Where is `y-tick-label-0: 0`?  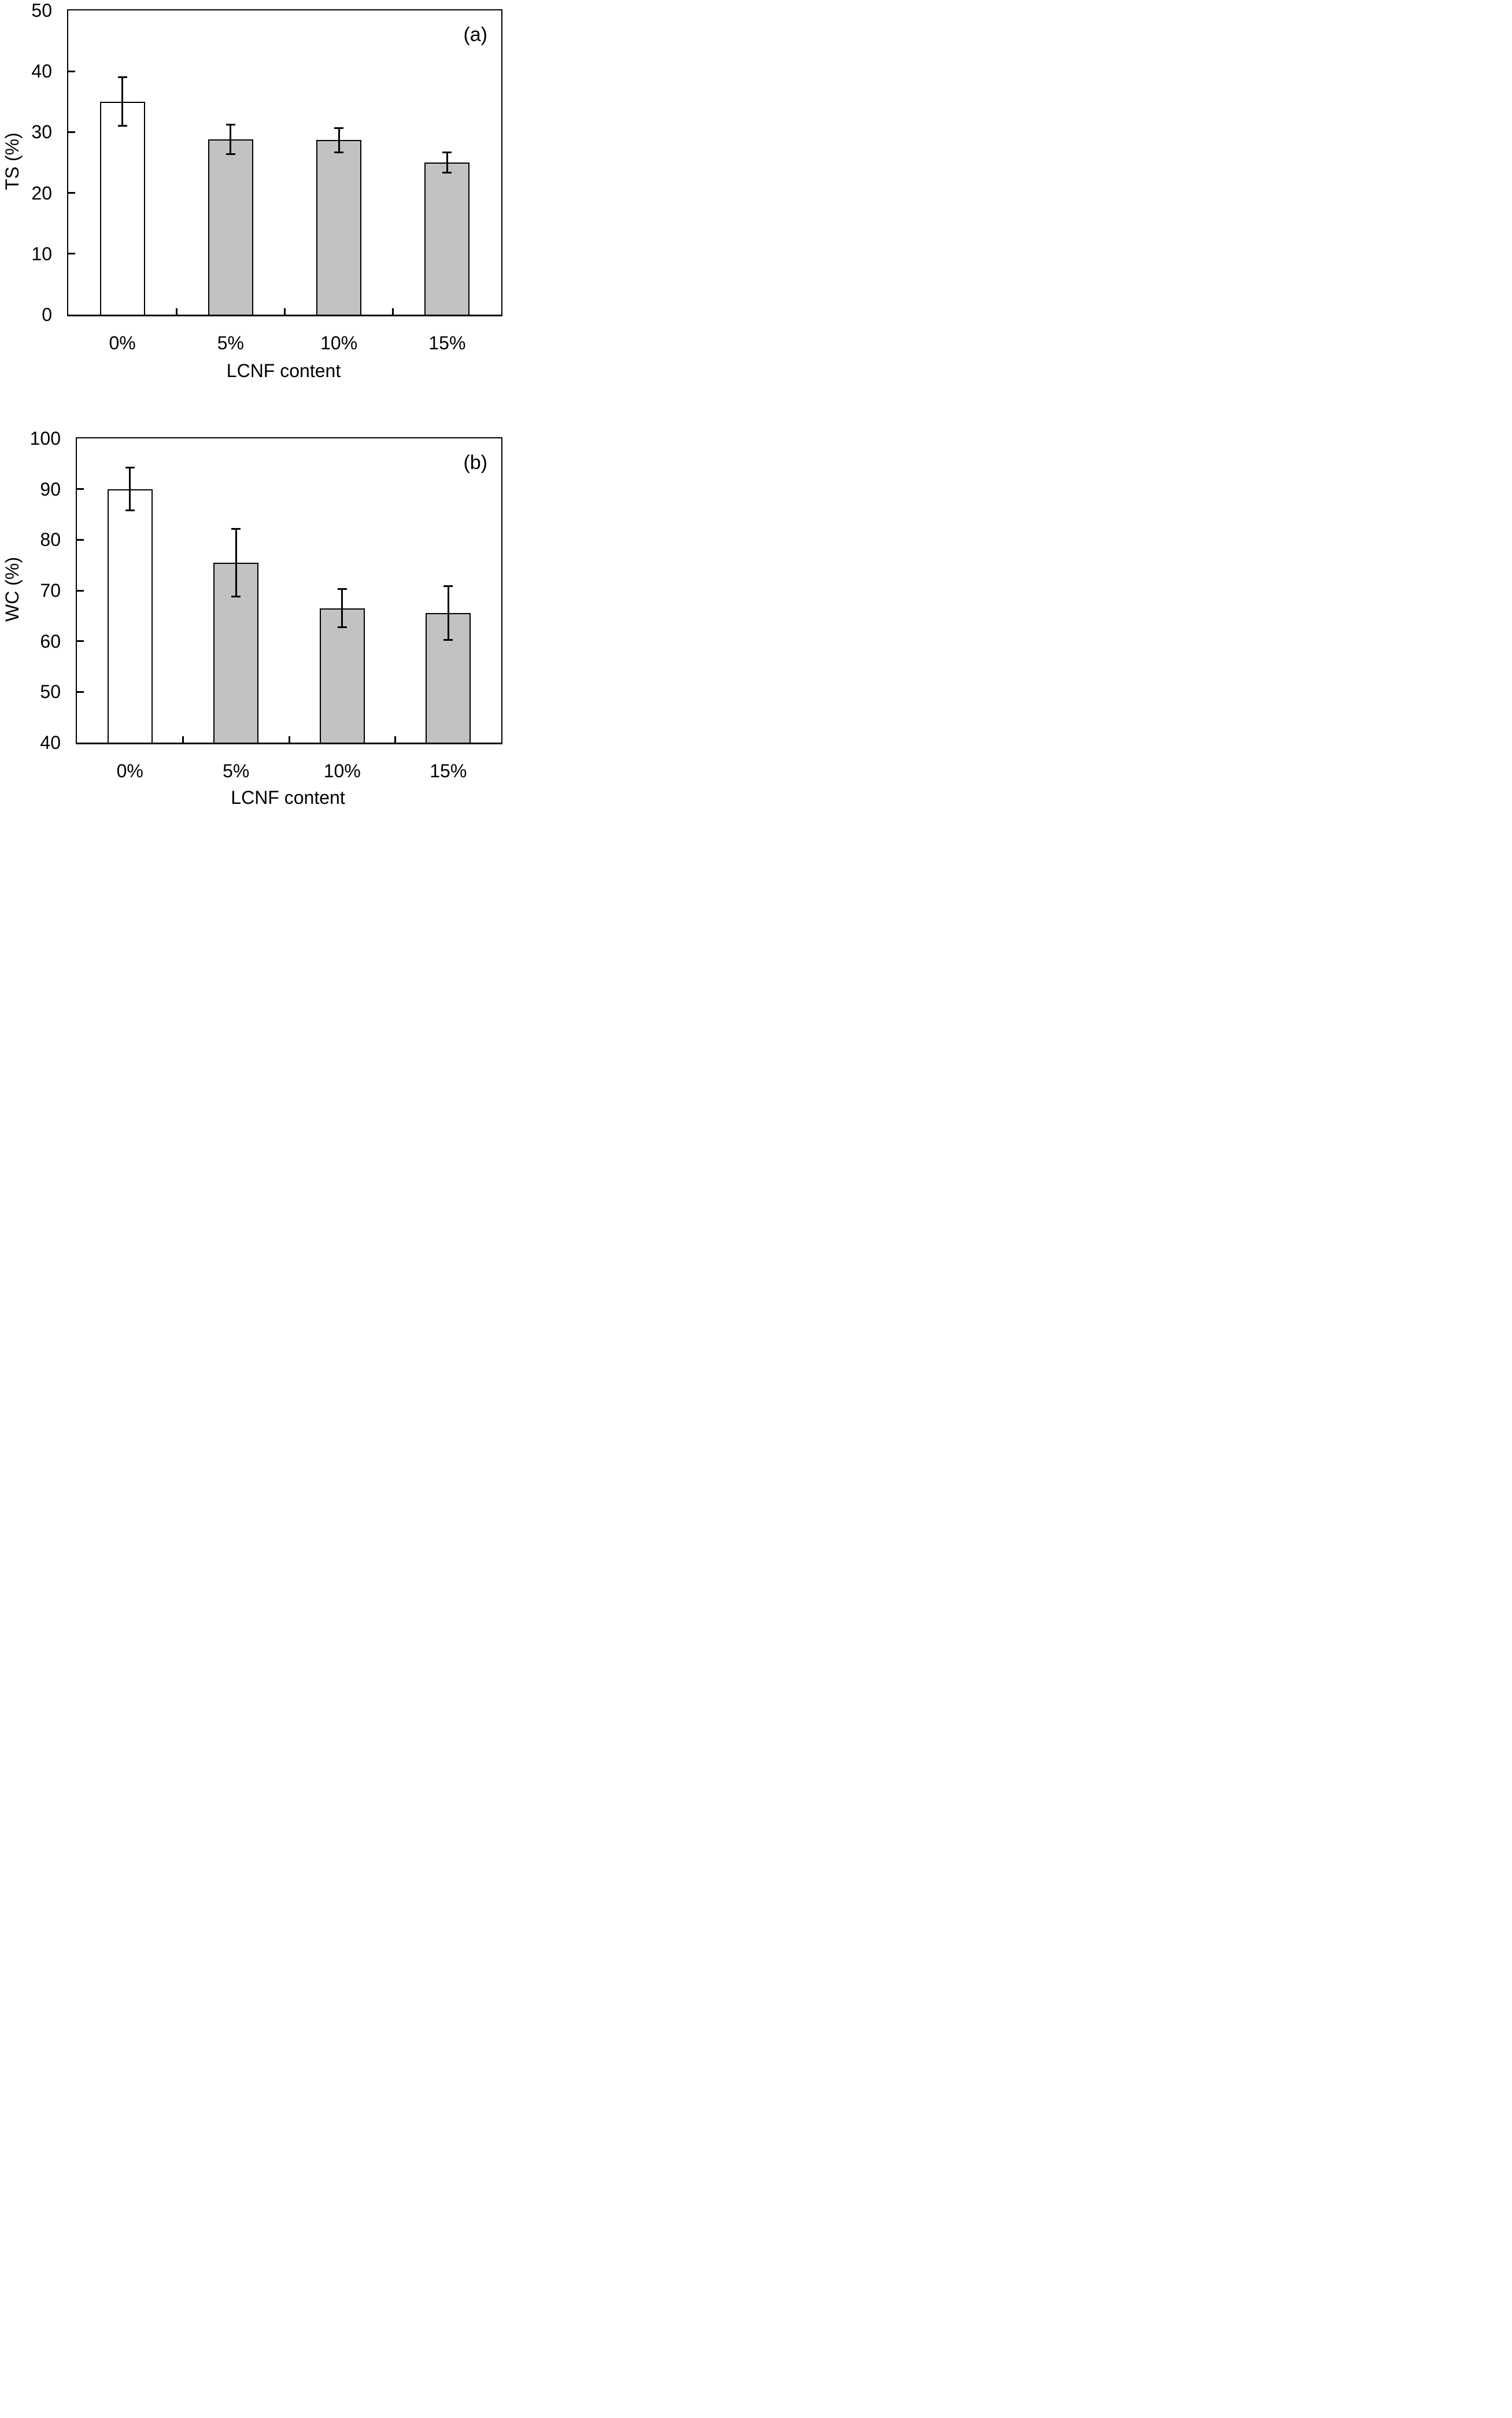
y-tick-label-0: 0 is located at coordinates (47, 315).